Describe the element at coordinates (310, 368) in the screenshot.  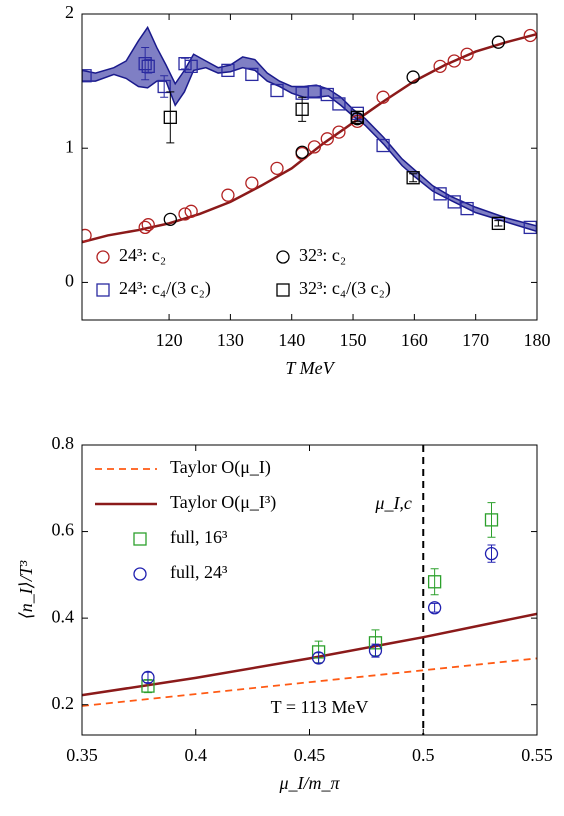
I see `x-axis-label: T MeV` at that location.